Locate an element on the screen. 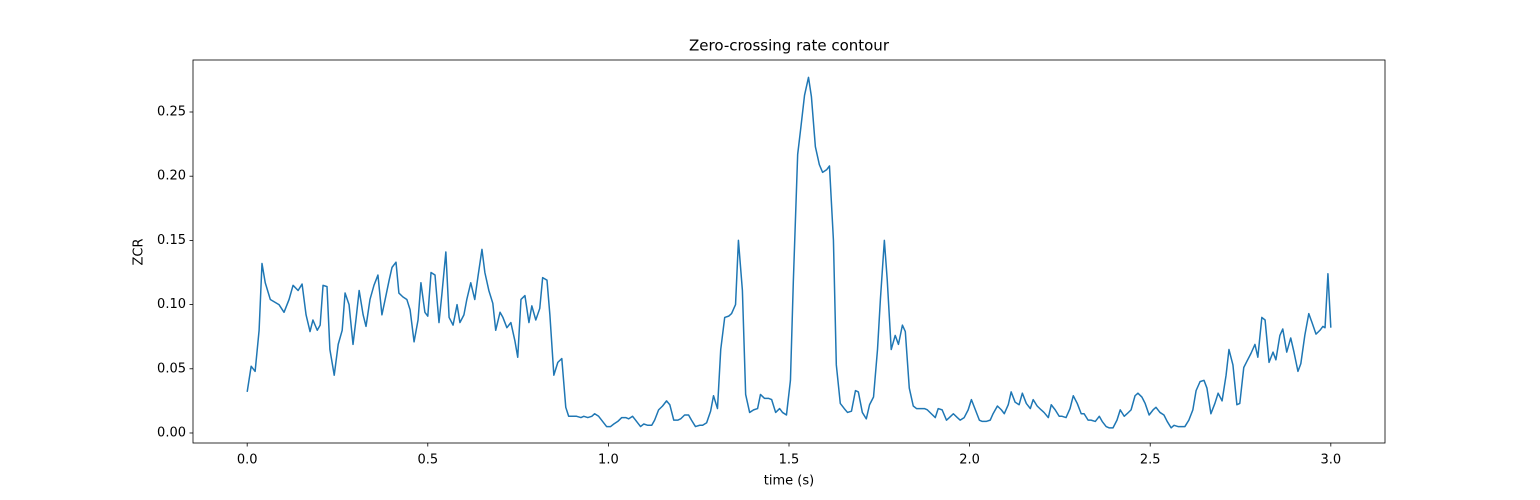 Image resolution: width=1540 pixels, height=500 pixels. x-tick-label: 0.5 is located at coordinates (427, 460).